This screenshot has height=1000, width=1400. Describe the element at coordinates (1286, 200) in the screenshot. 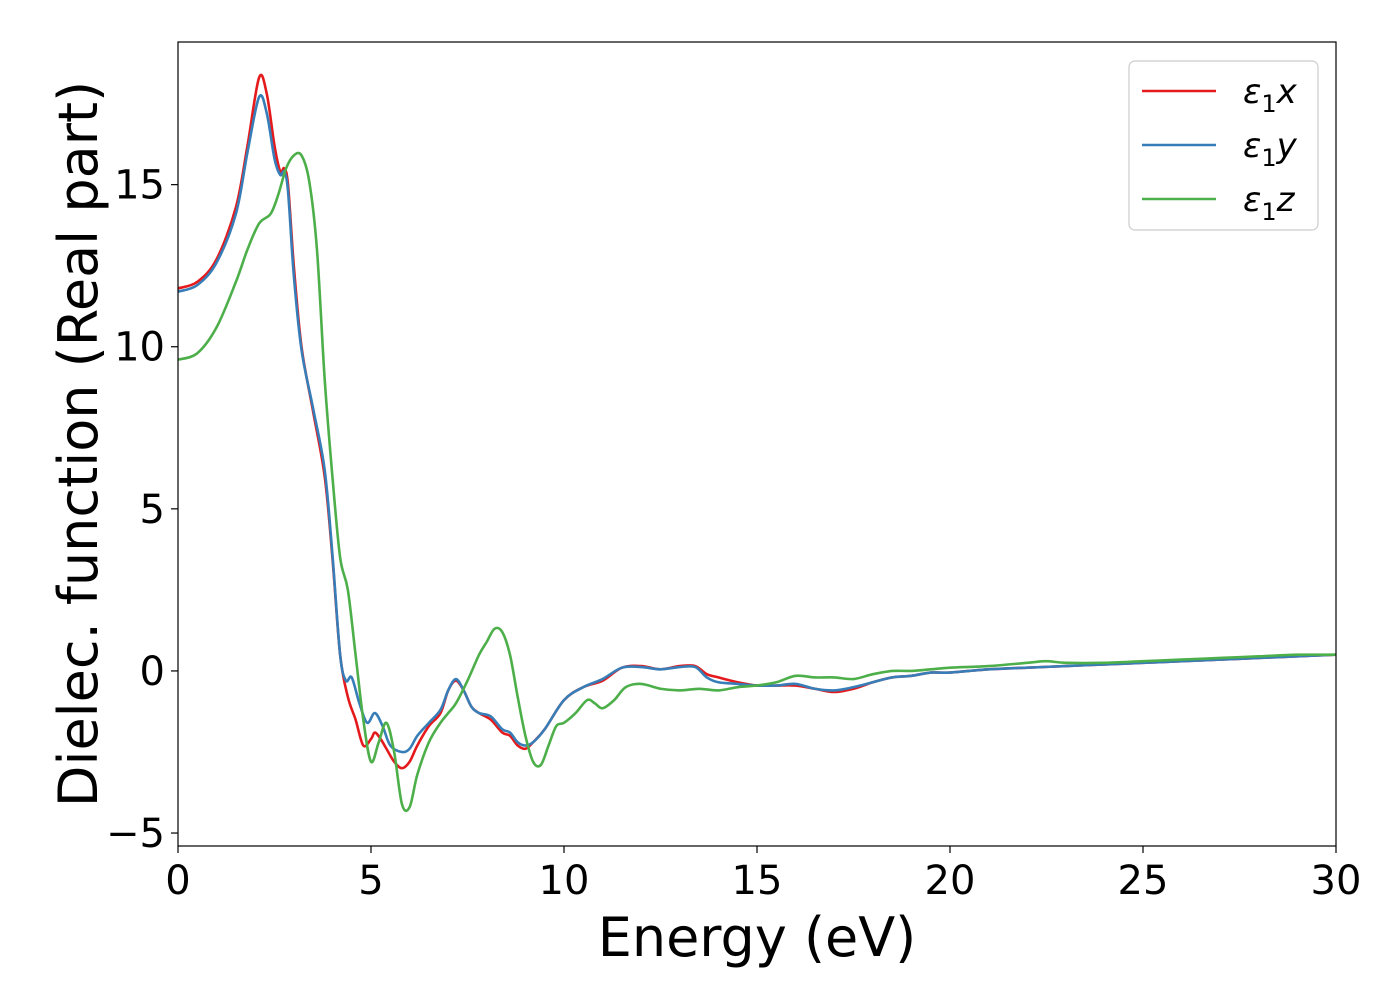

I see `legend-component: z` at that location.